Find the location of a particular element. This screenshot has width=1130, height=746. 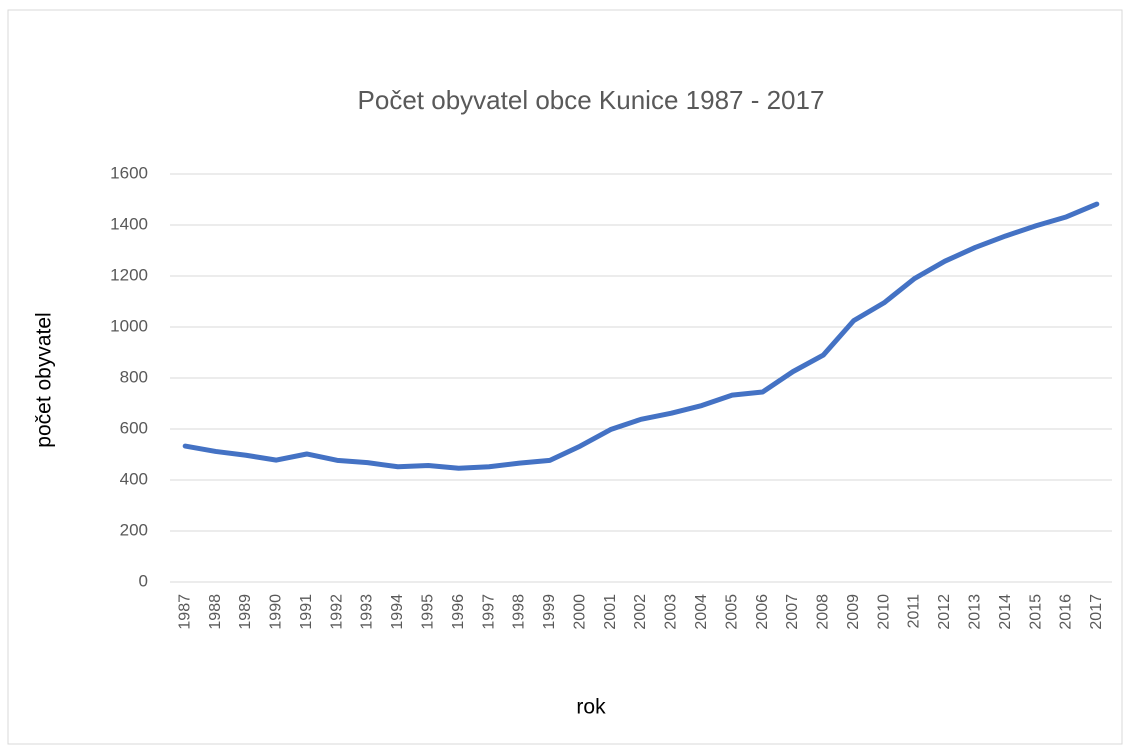

x-axis-label: rok is located at coordinates (591, 707).